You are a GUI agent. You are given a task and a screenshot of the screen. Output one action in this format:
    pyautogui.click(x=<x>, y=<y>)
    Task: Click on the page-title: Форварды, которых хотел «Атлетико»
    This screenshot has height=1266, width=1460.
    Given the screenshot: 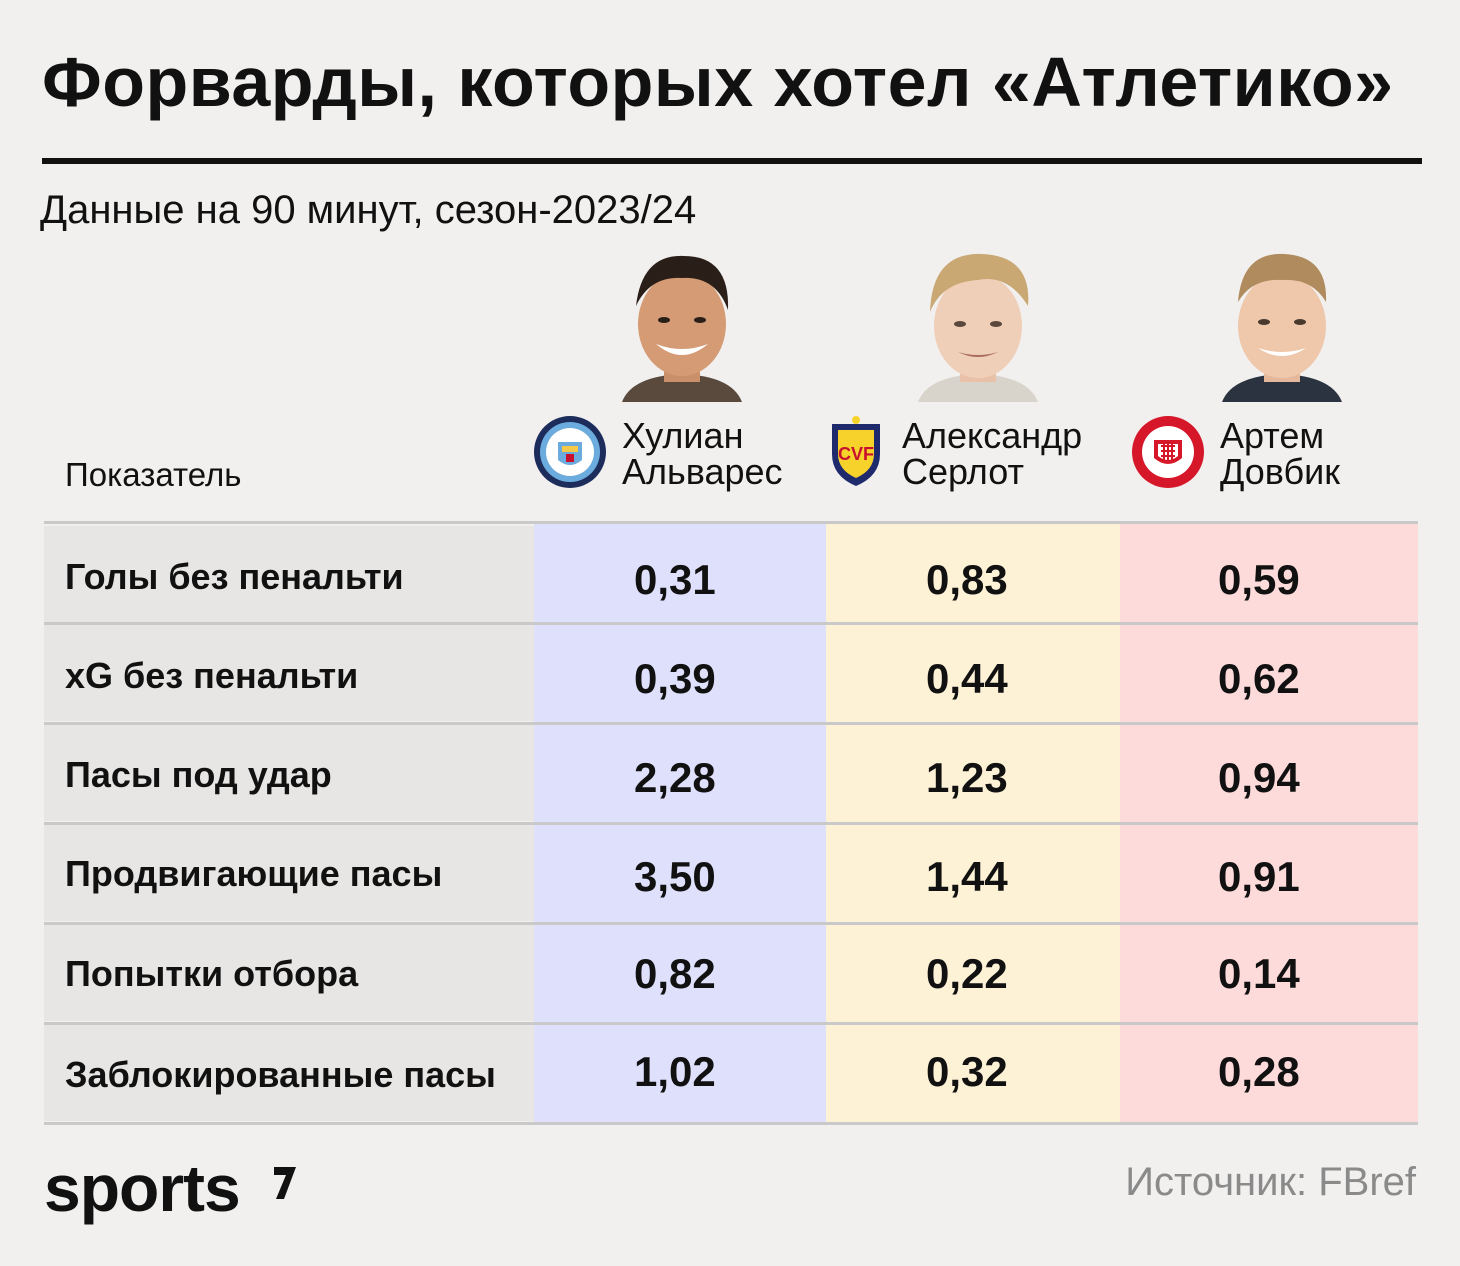 What is the action you would take?
    pyautogui.click(x=718, y=82)
    